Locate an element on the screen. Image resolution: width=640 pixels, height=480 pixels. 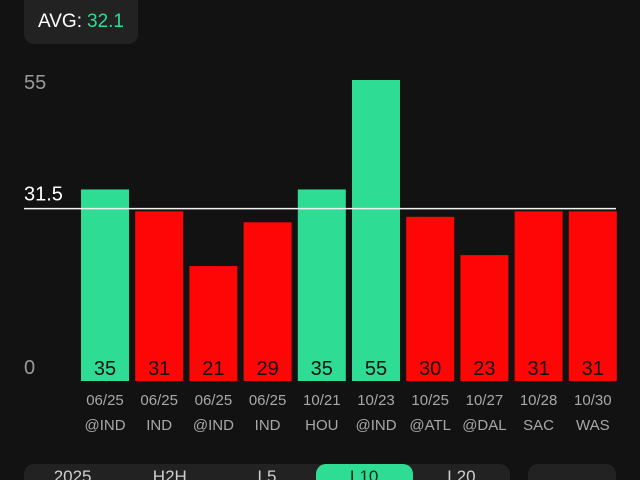
x-tick-date-label: 10/21 is located at coordinates (322, 400).